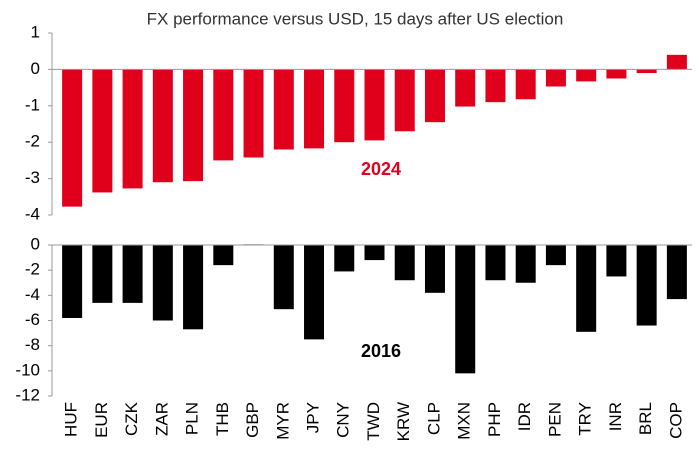 Image resolution: width=699 pixels, height=451 pixels. I want to click on x-tick-label: JPY, so click(313, 417).